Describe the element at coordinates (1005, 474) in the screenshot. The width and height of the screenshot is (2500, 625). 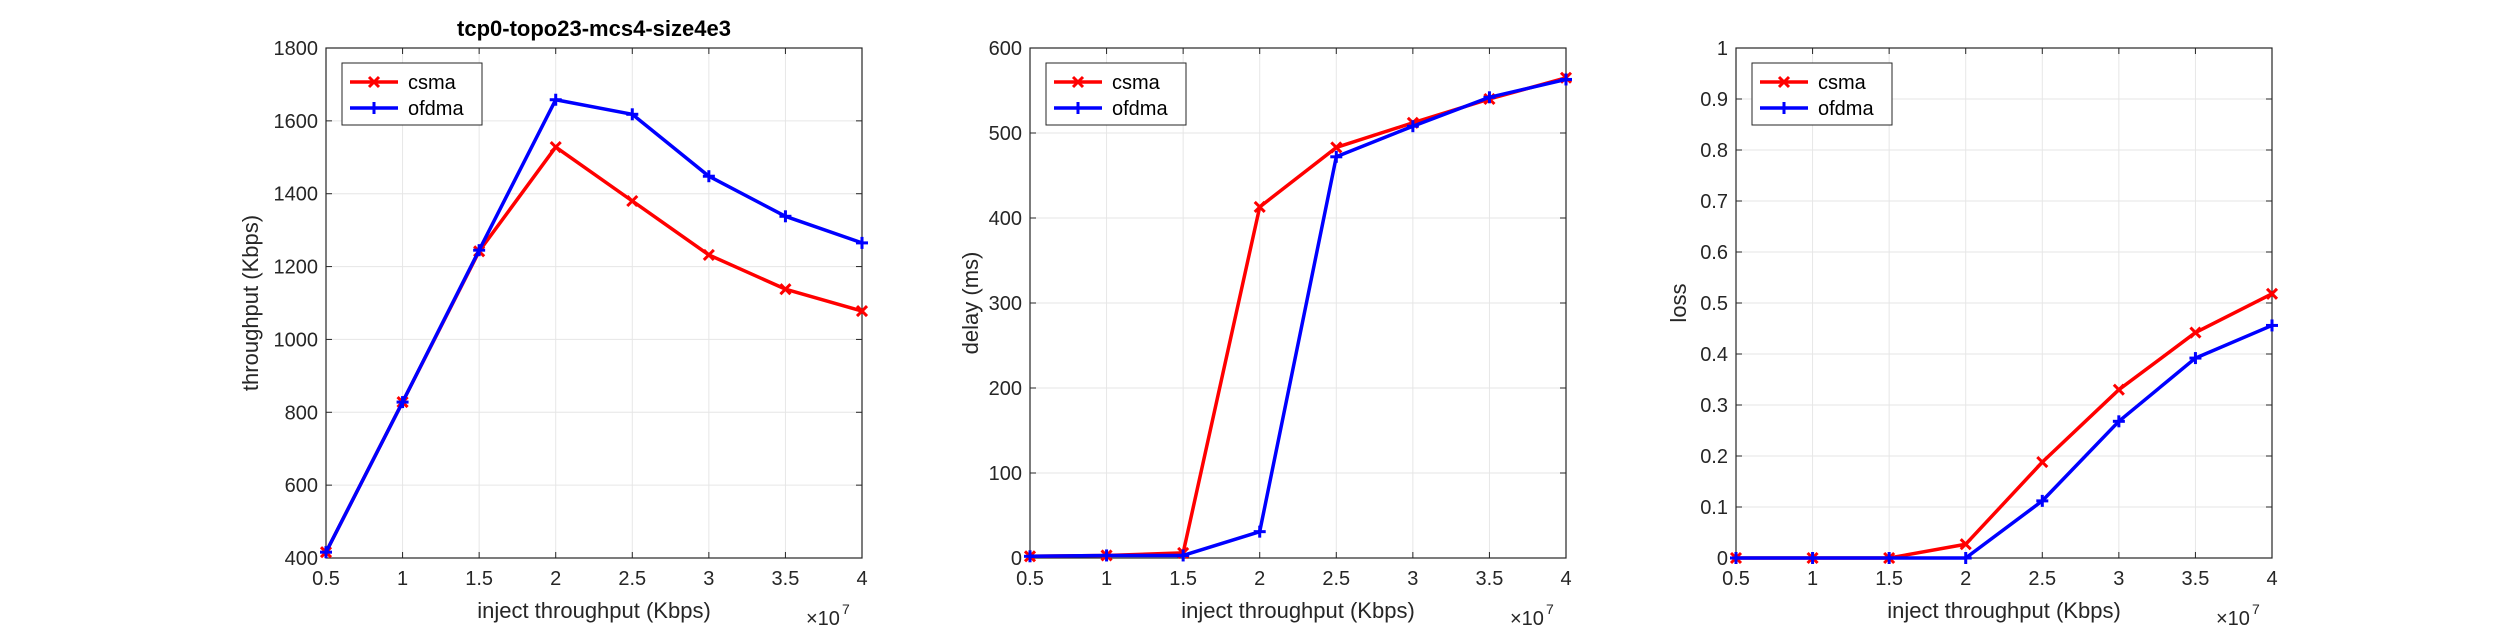
I see `y-tick-label: 100` at that location.